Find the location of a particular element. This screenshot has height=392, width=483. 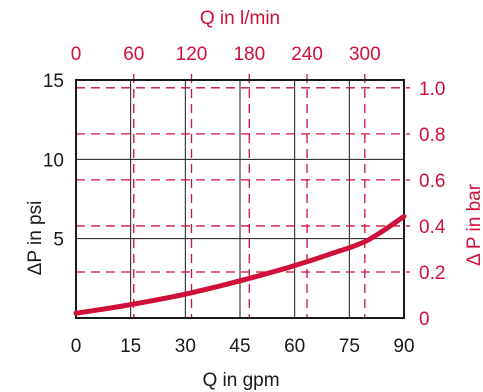

y-right-tick-label: 1.0 is located at coordinates (432, 89).